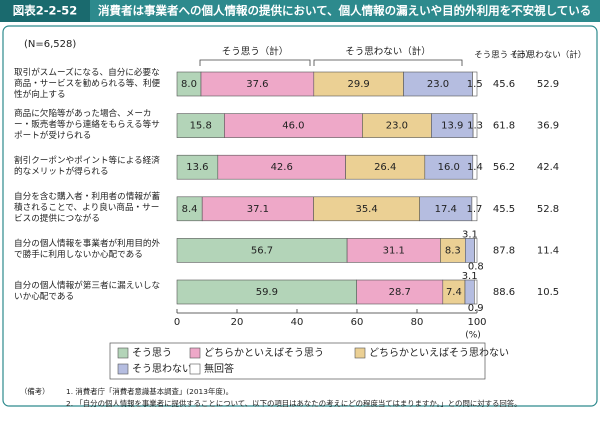  Describe the element at coordinates (548, 84) in the screenshot. I see `total-value: 52.9` at that location.